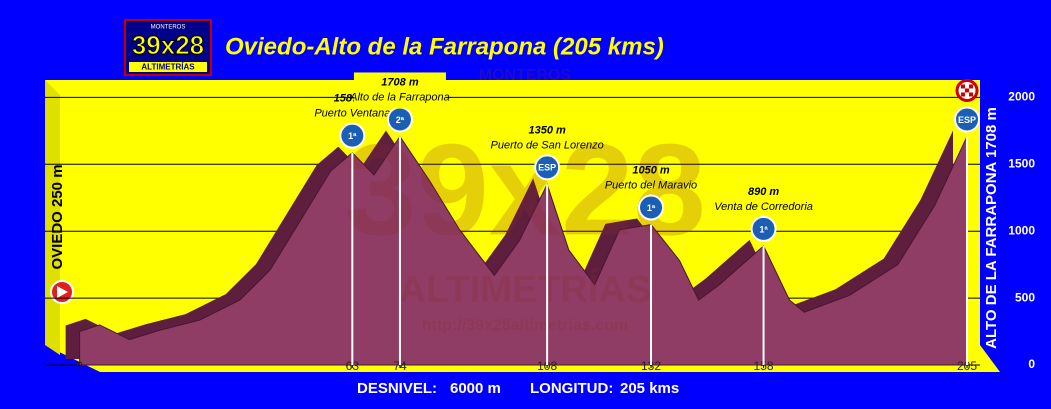 This screenshot has width=1051, height=409. What do you see at coordinates (525, 289) in the screenshot?
I see `watermark-sub: ALTIMETRÍAS` at bounding box center [525, 289].